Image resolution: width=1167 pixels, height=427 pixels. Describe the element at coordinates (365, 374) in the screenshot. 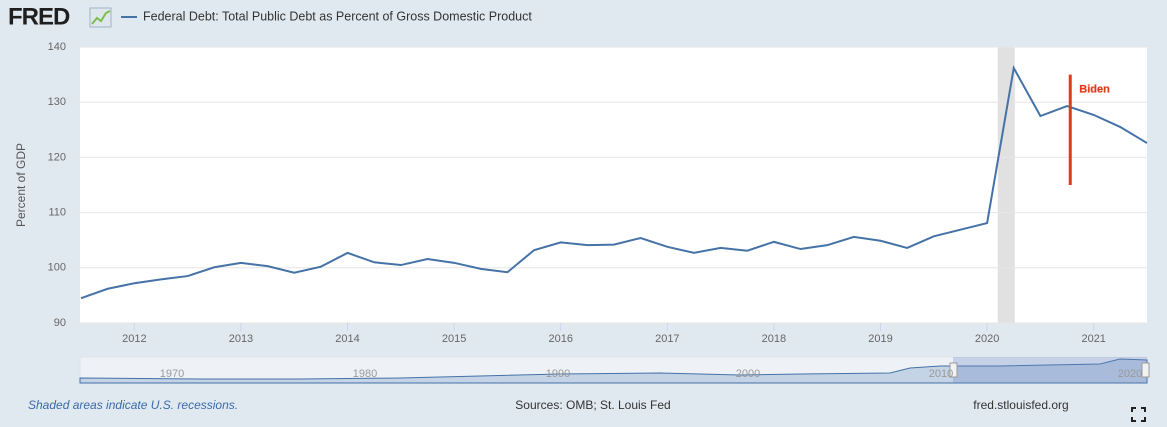

I see `navigator-label: 1980` at that location.